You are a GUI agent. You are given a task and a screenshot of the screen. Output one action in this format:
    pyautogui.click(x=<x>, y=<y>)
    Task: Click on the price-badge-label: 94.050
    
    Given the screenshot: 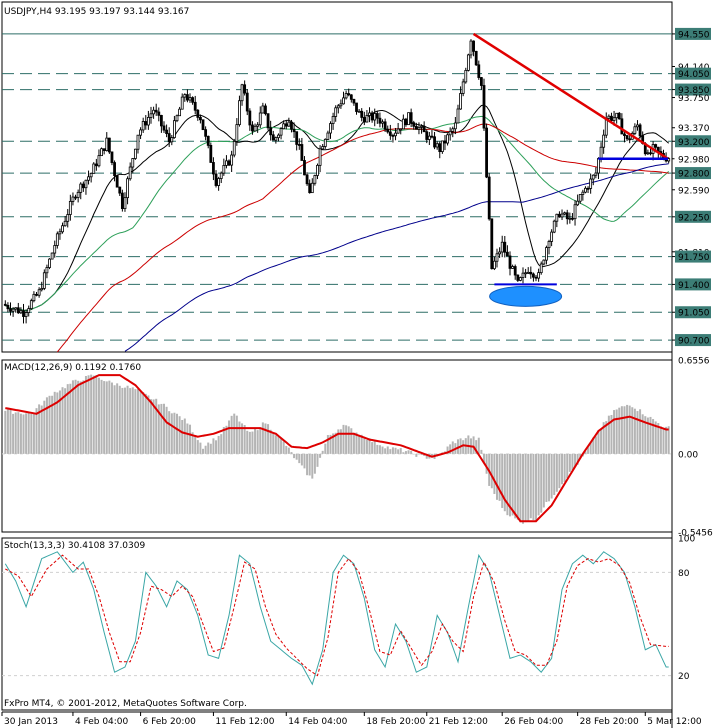 What is the action you would take?
    pyautogui.click(x=694, y=75)
    